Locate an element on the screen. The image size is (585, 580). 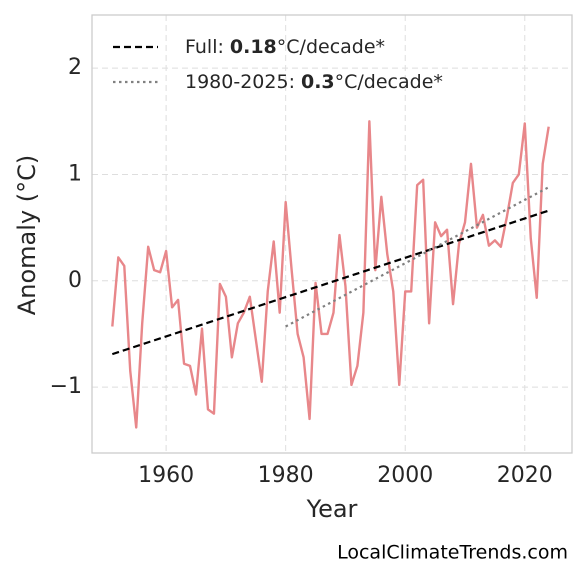
legend-entry: 1980-2025: 0.3°C/decade* is located at coordinates (314, 82).